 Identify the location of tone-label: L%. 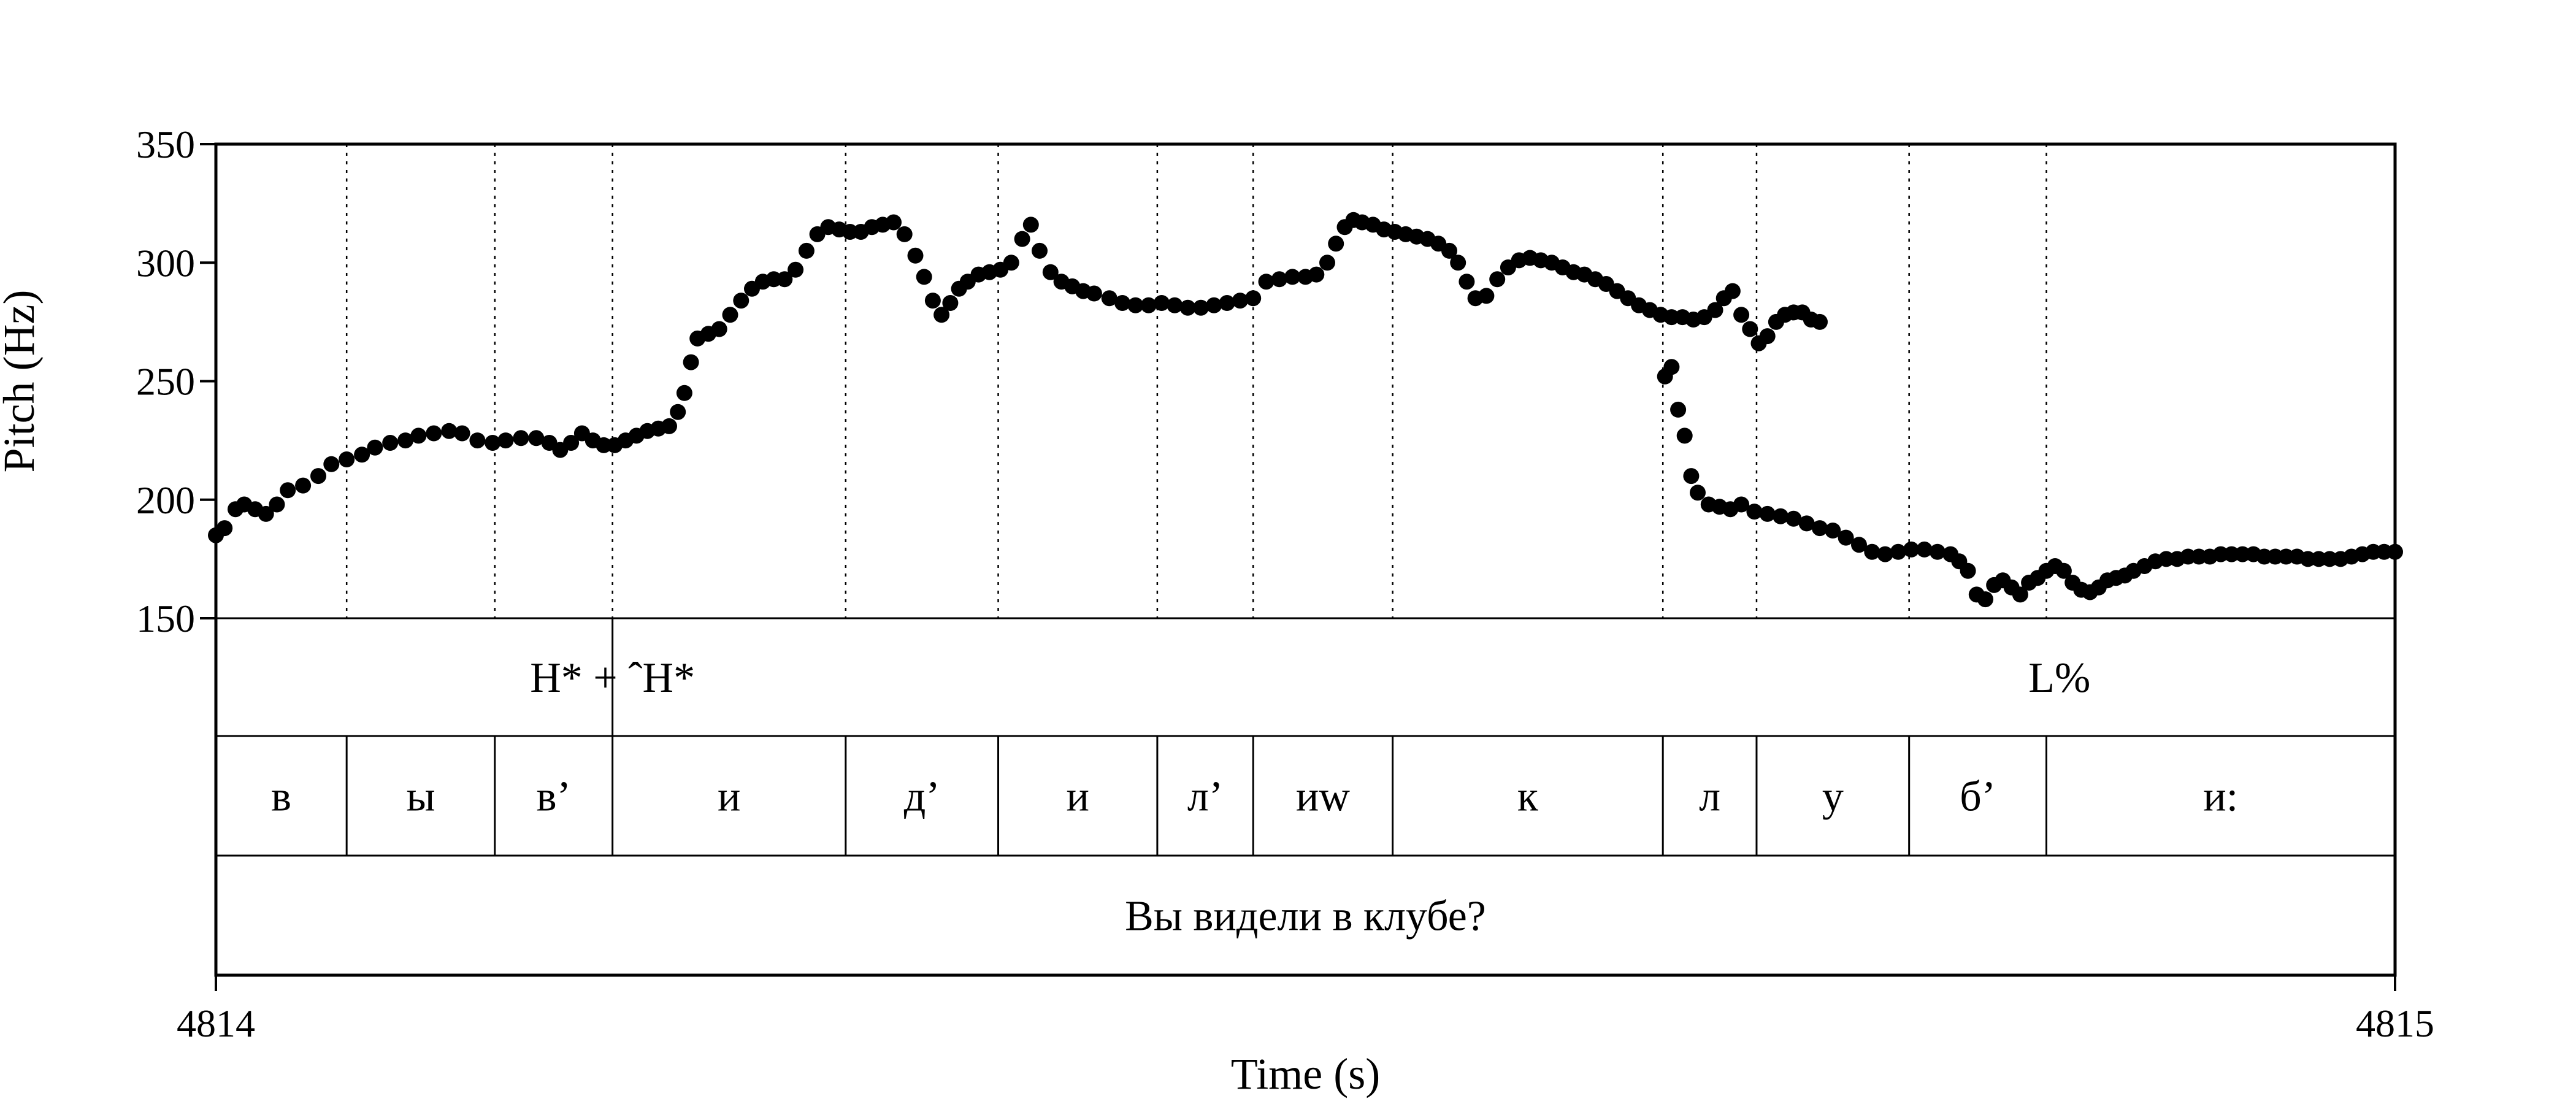
(2059, 678).